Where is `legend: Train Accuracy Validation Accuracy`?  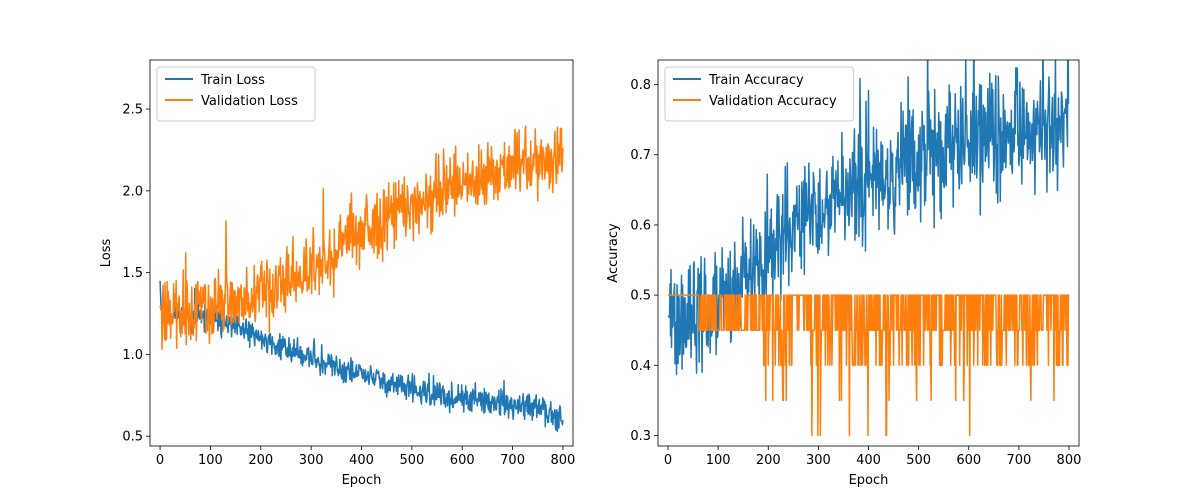 legend: Train Accuracy Validation Accuracy is located at coordinates (759, 94).